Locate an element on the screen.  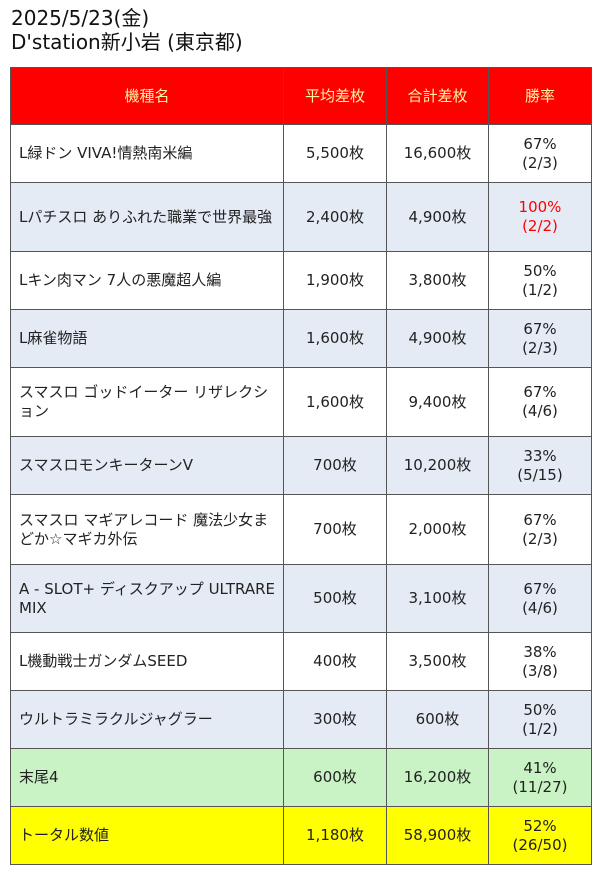
win-record: (3/8) is located at coordinates (540, 670).